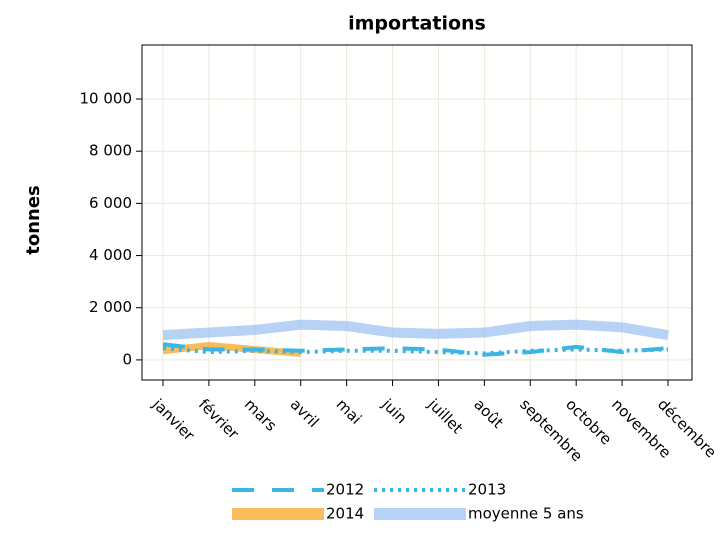 Image resolution: width=725 pixels, height=551 pixels. Describe the element at coordinates (106, 99) in the screenshot. I see `y-tick-label: 10 000` at that location.